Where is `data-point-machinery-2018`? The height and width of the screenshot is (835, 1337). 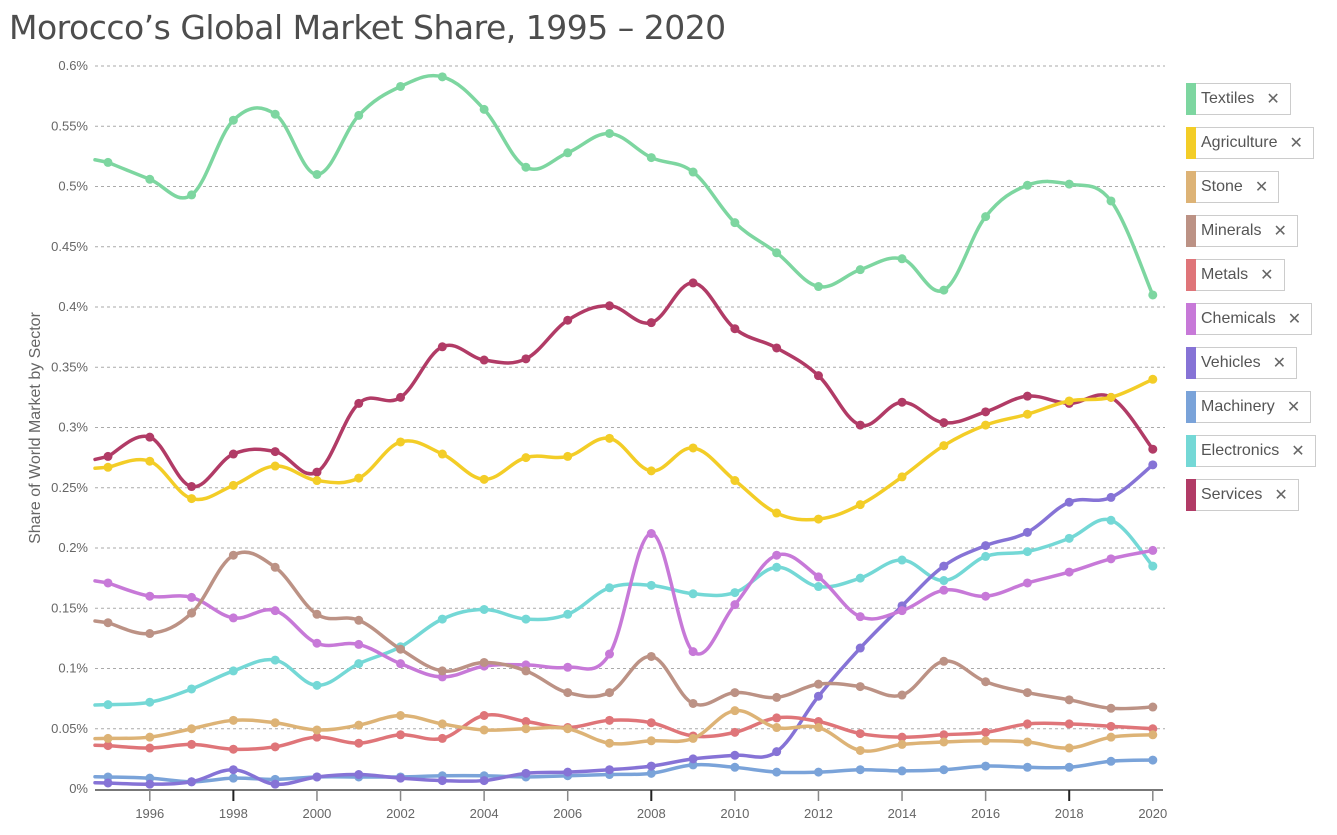
data-point-machinery-2018 is located at coordinates (1069, 767).